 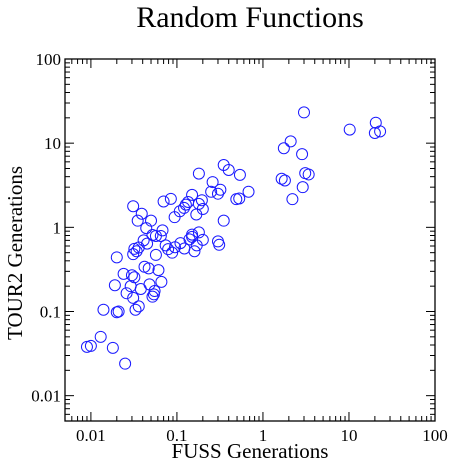 What do you see at coordinates (49, 59) in the screenshot?
I see `y-tick-label: 100` at bounding box center [49, 59].